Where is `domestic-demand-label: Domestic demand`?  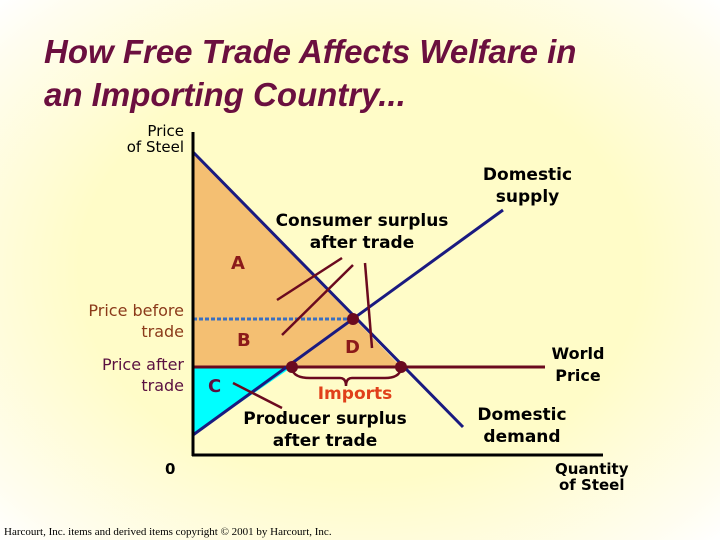
domestic-demand-label: Domestic demand is located at coordinates (522, 426).